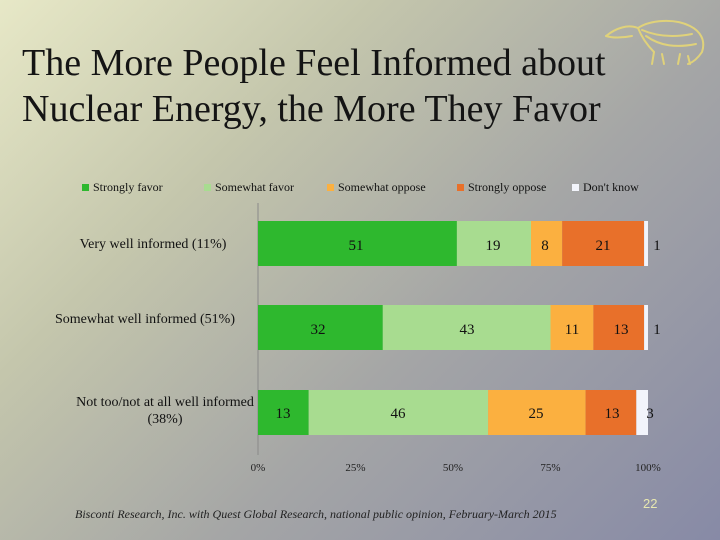 The height and width of the screenshot is (540, 720). What do you see at coordinates (611, 187) in the screenshot?
I see `legend-label: Don't know` at bounding box center [611, 187].